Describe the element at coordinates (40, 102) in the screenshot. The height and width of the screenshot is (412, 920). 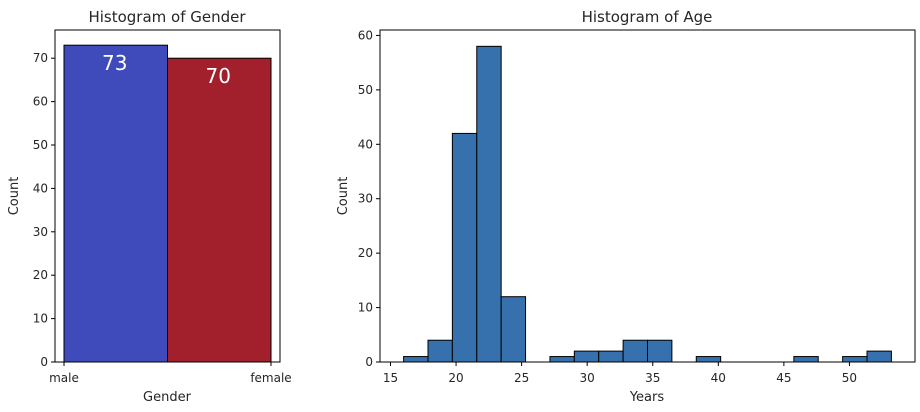
I see `gender-y-tick-label: 60` at that location.